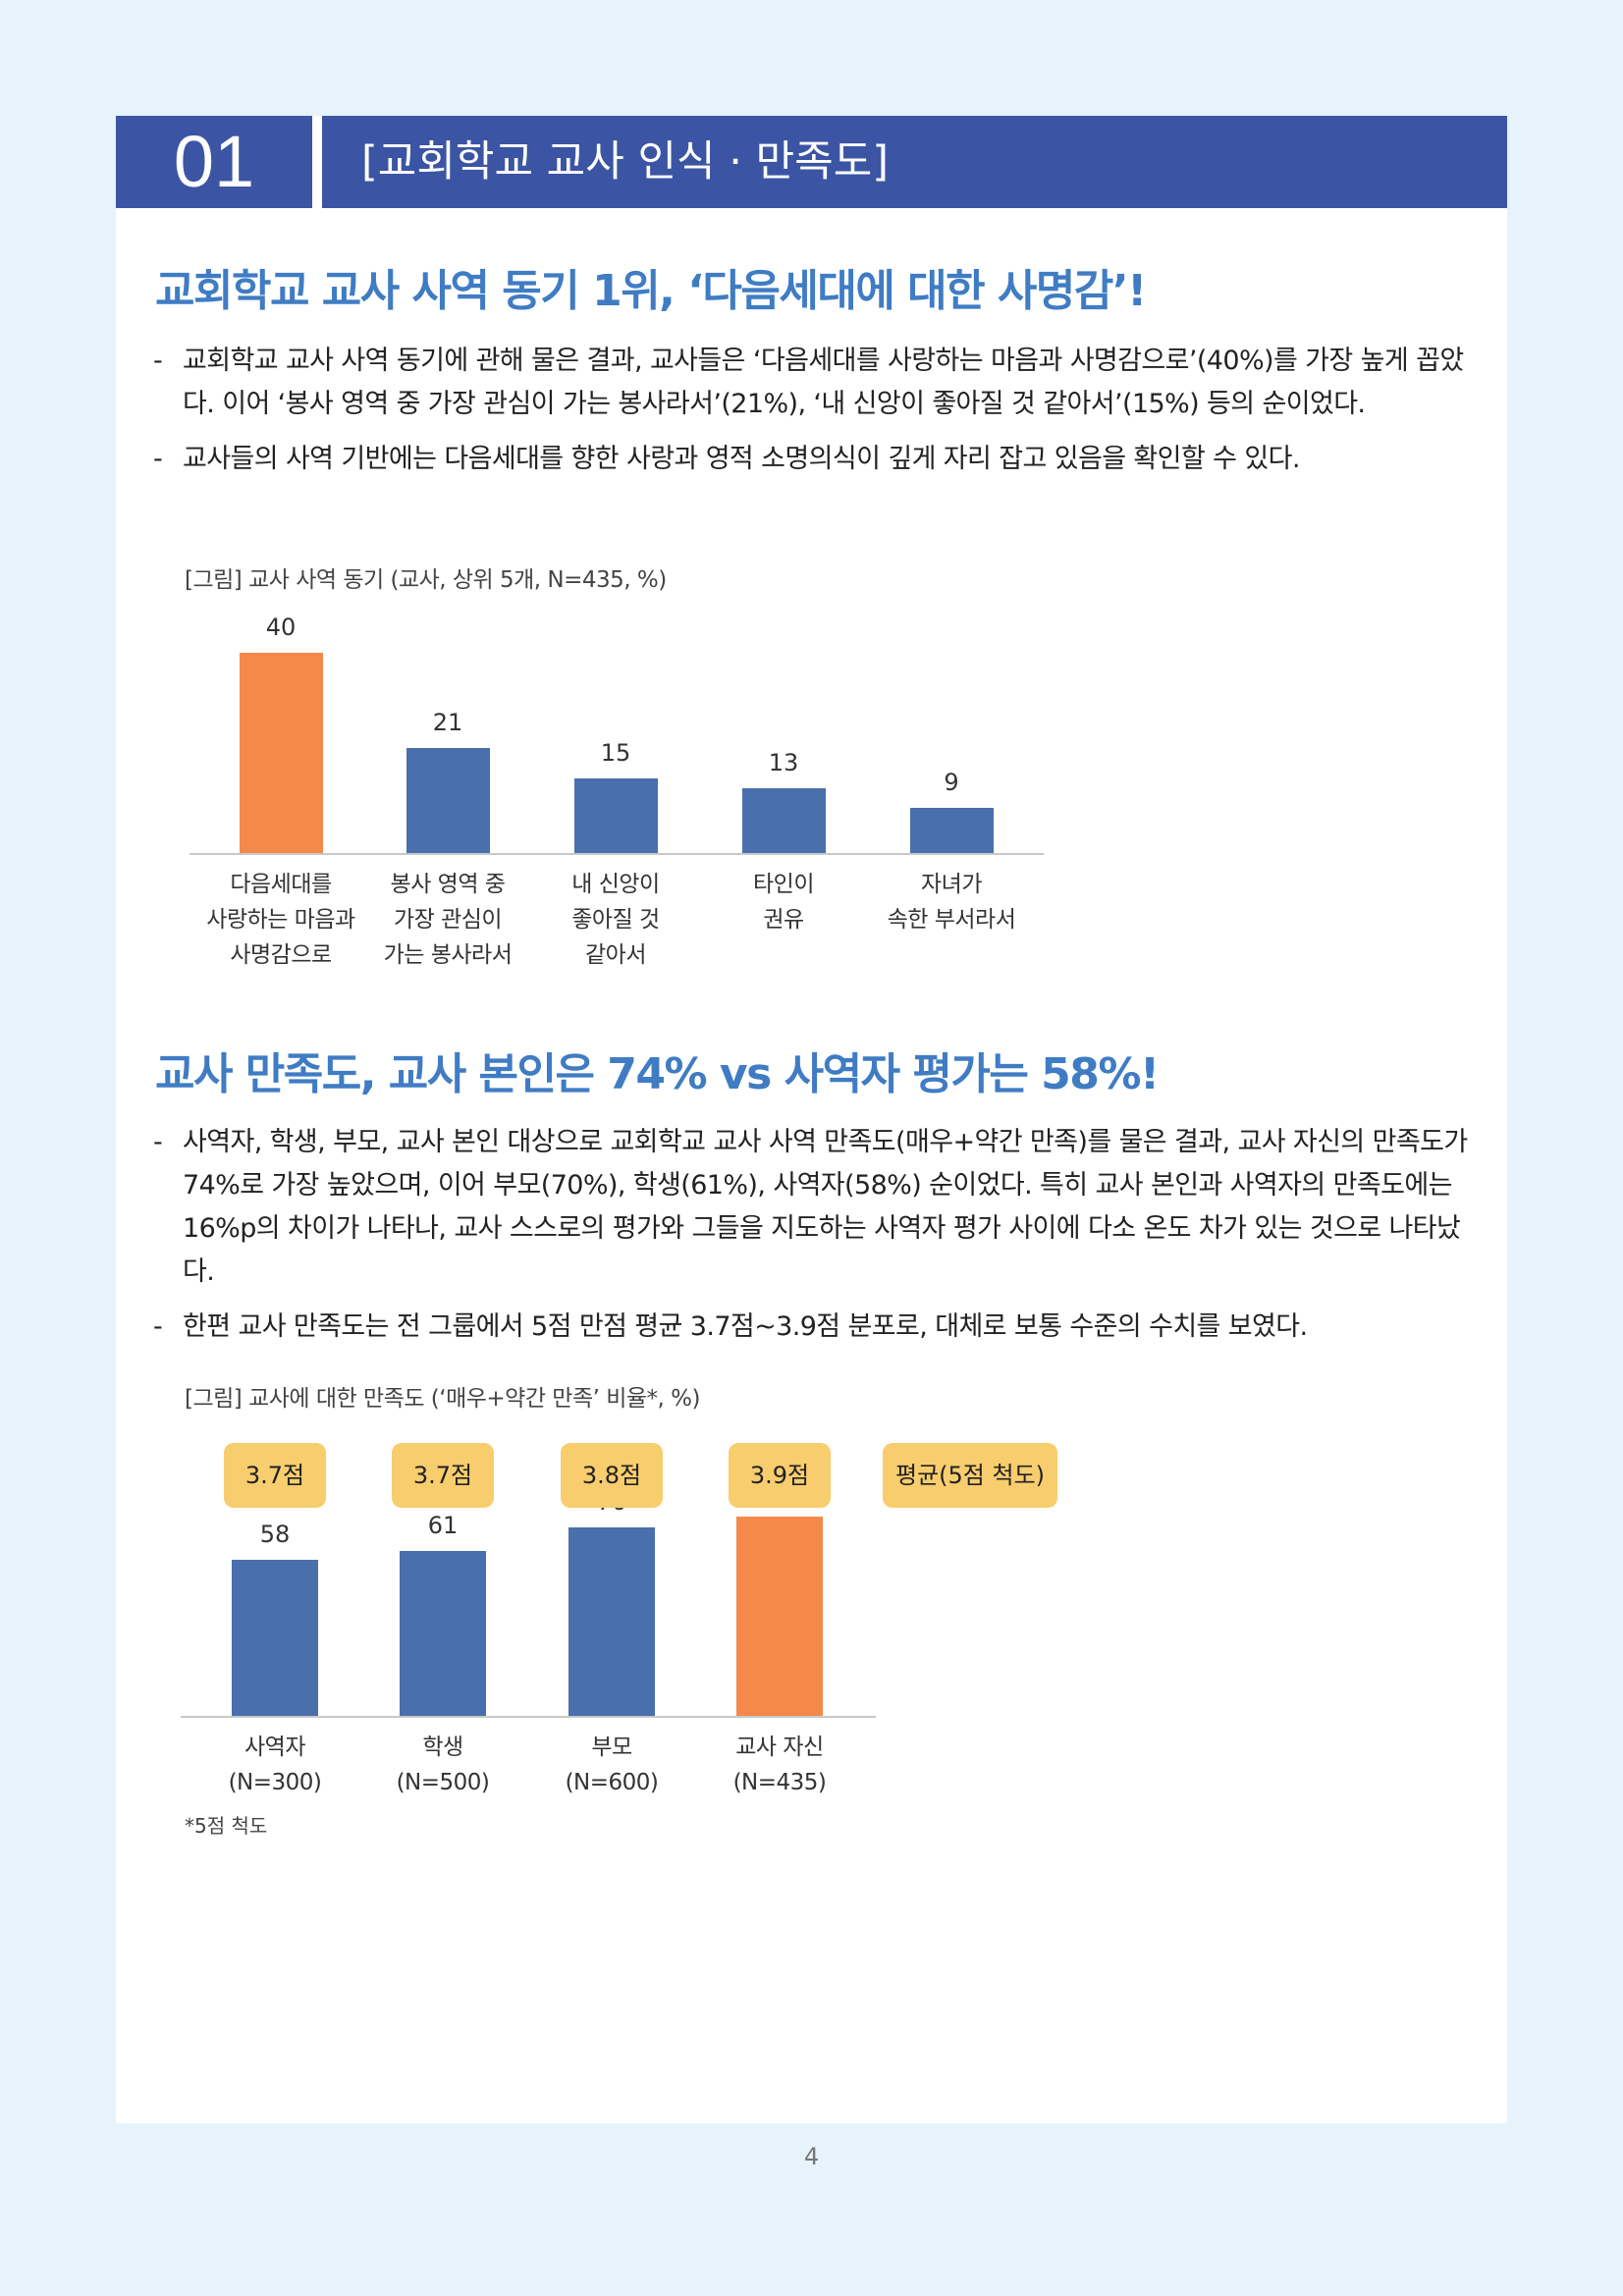 The image size is (1623, 2296). I want to click on chapter-title: [교회학교 교사 인식 · 만족도], so click(914, 162).